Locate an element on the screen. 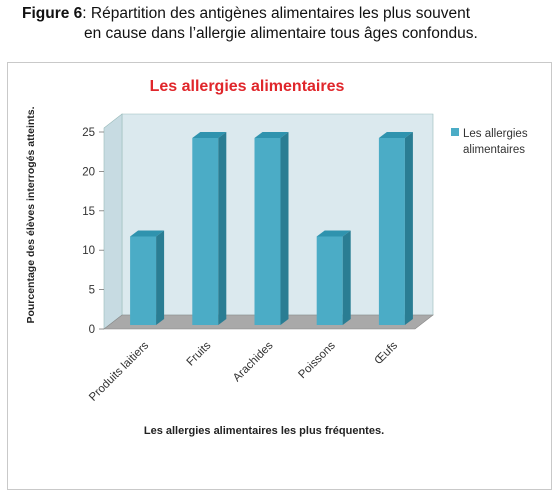 The width and height of the screenshot is (560, 494). chart-title: Les allergies alimentaires is located at coordinates (247, 86).